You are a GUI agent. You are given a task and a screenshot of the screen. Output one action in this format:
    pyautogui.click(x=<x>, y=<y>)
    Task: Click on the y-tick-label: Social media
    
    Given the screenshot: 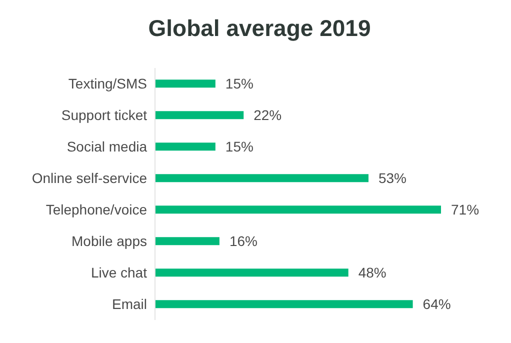 What is the action you would take?
    pyautogui.click(x=107, y=146)
    